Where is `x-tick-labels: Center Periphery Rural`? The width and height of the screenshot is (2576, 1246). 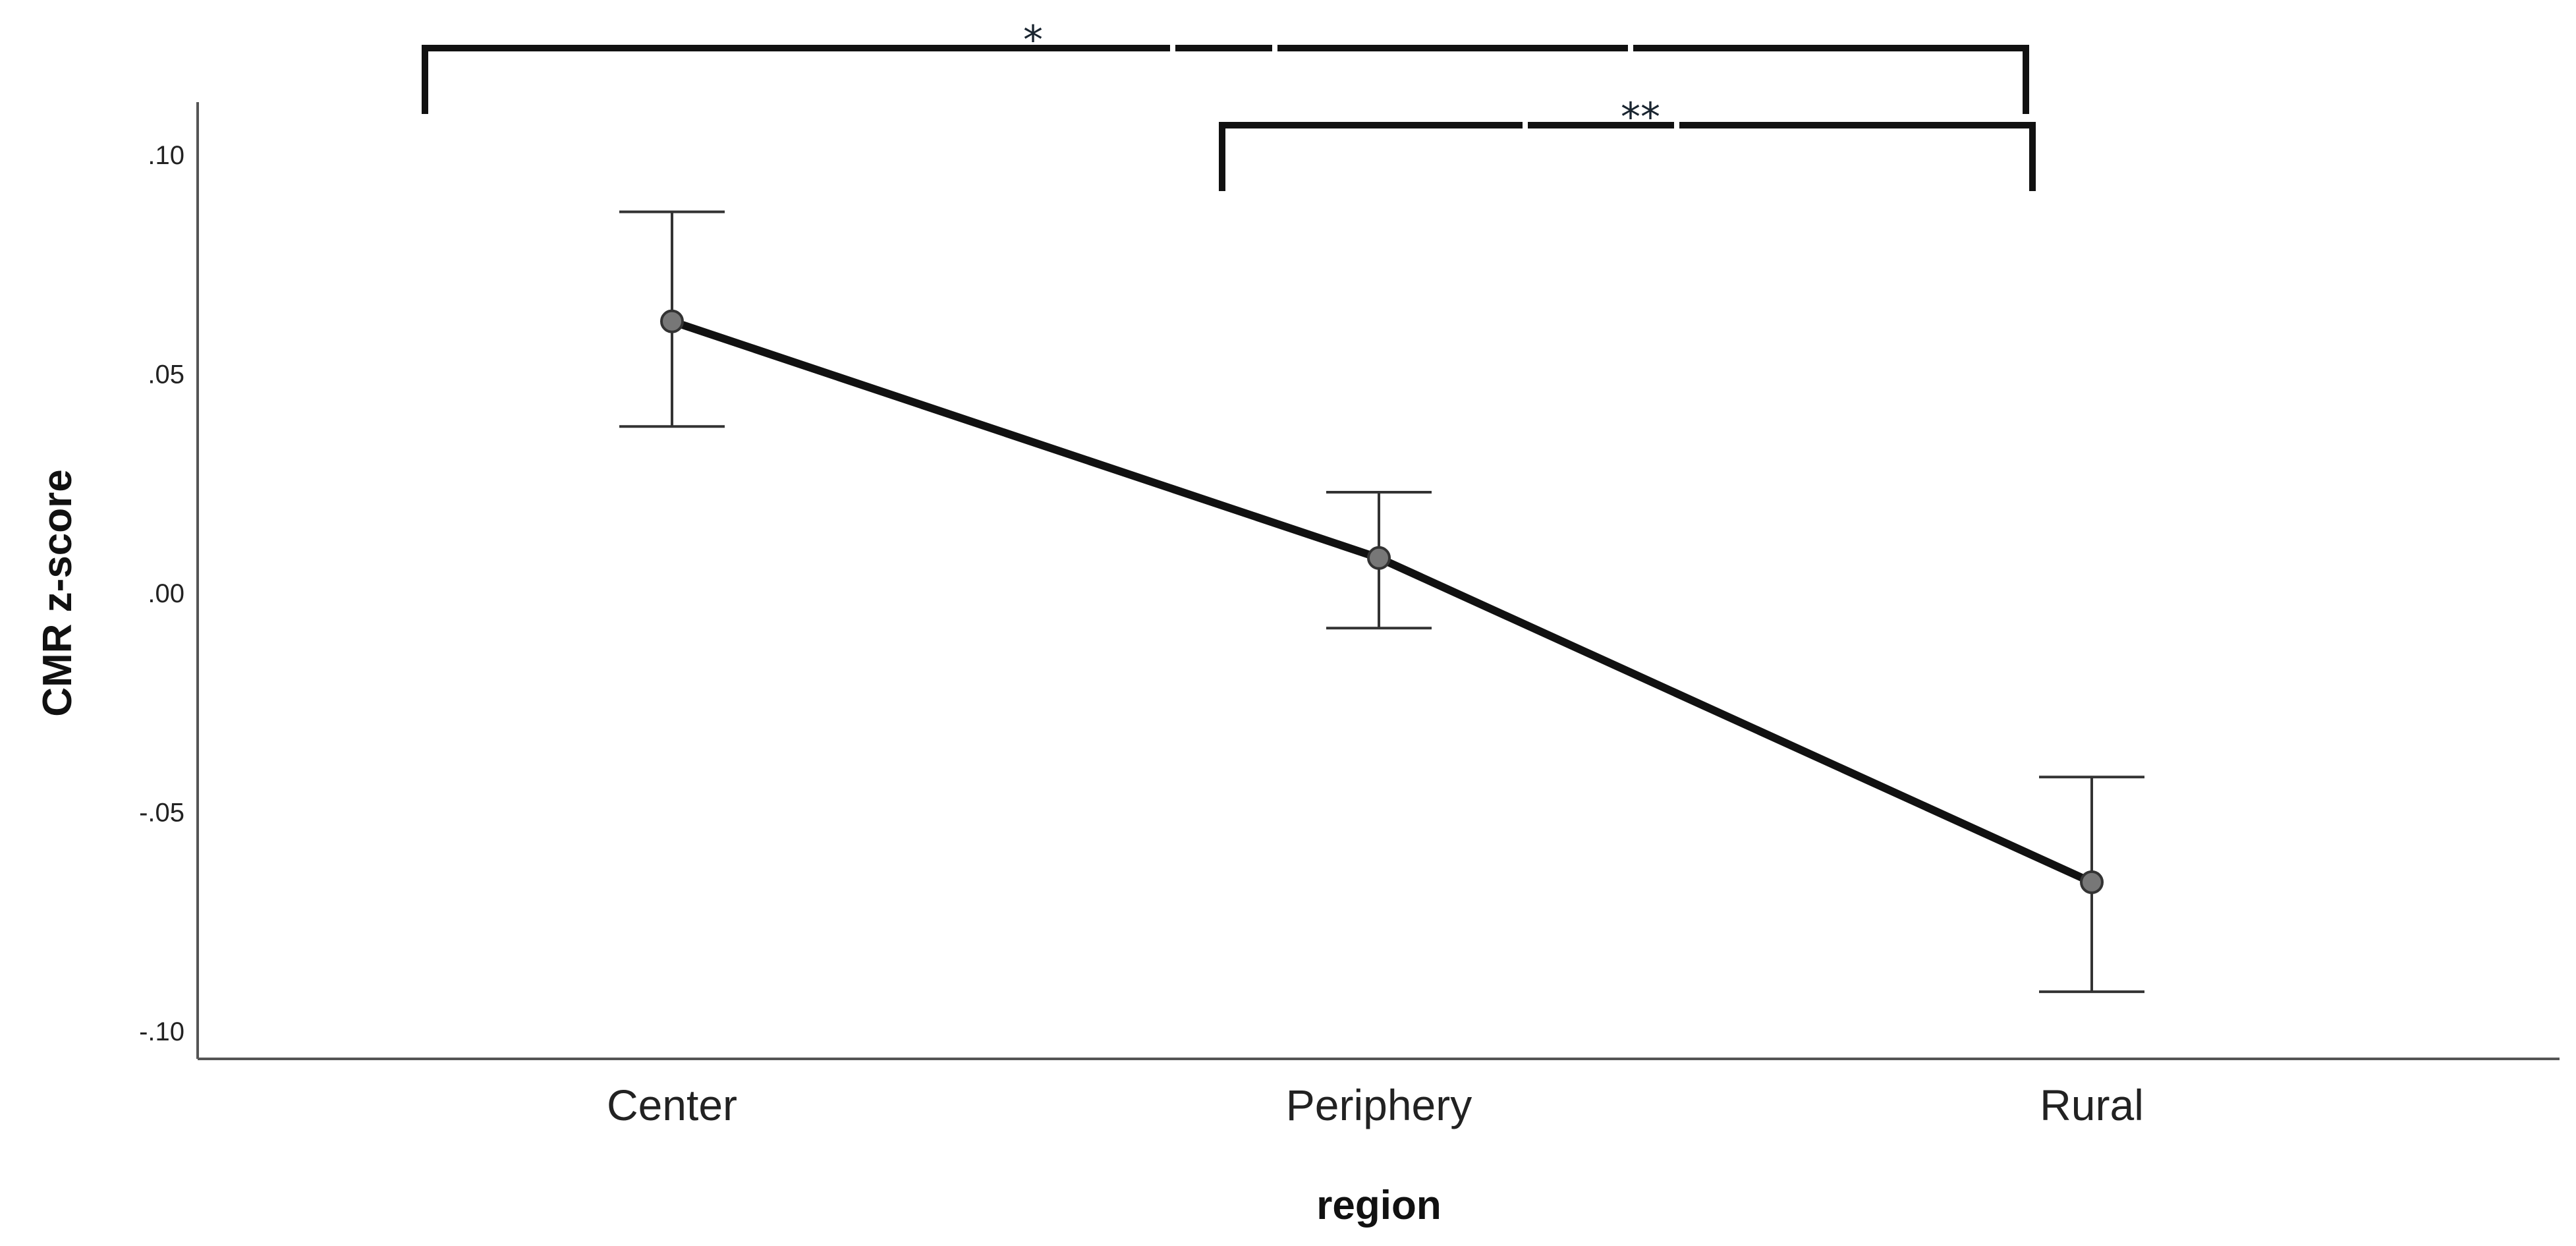
x-tick-labels: Center Periphery Rural is located at coordinates (1375, 1105).